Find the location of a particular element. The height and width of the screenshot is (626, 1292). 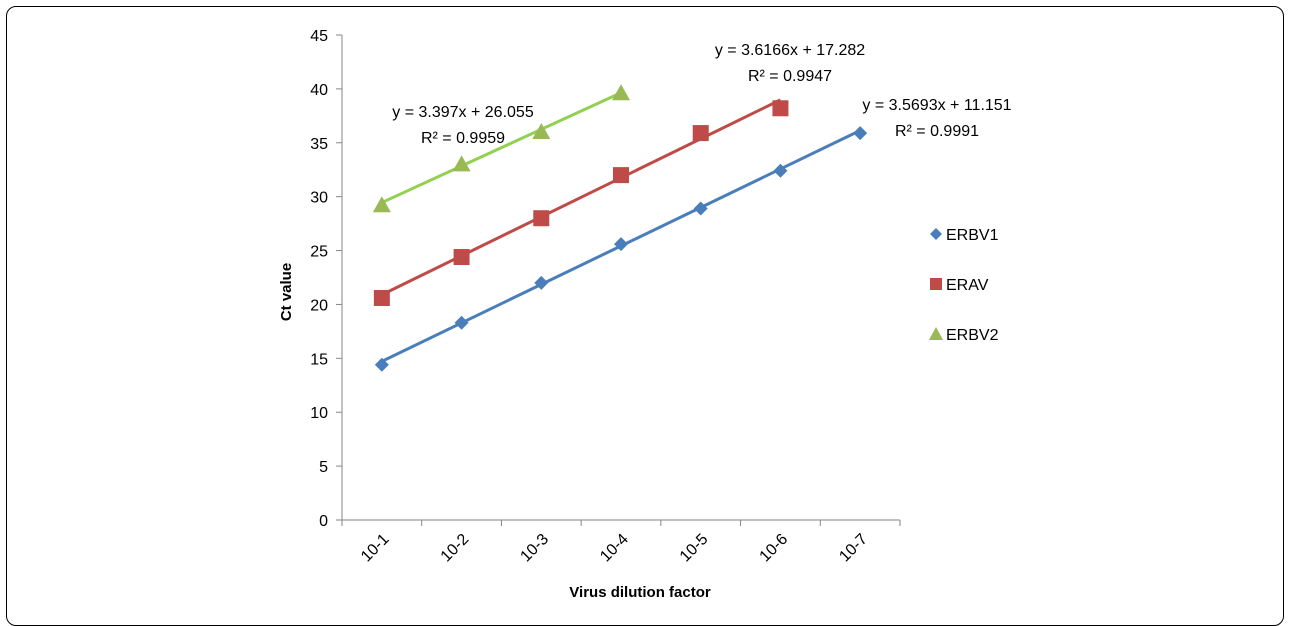

x-tick-label: 10-2 is located at coordinates (455, 548).